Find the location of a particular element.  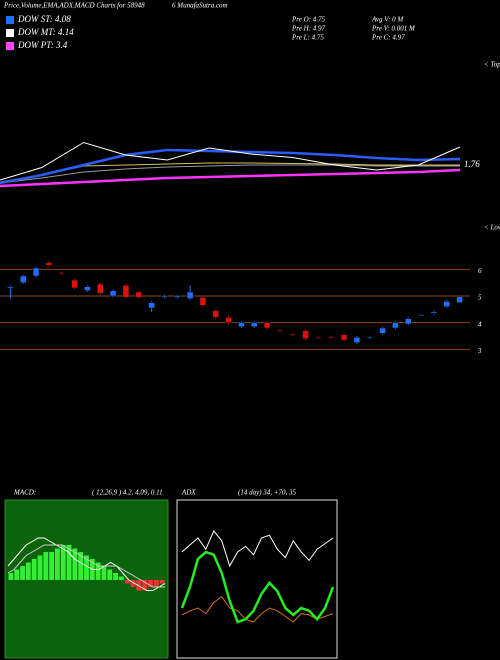

annotation: 1.76 is located at coordinates (472, 164).